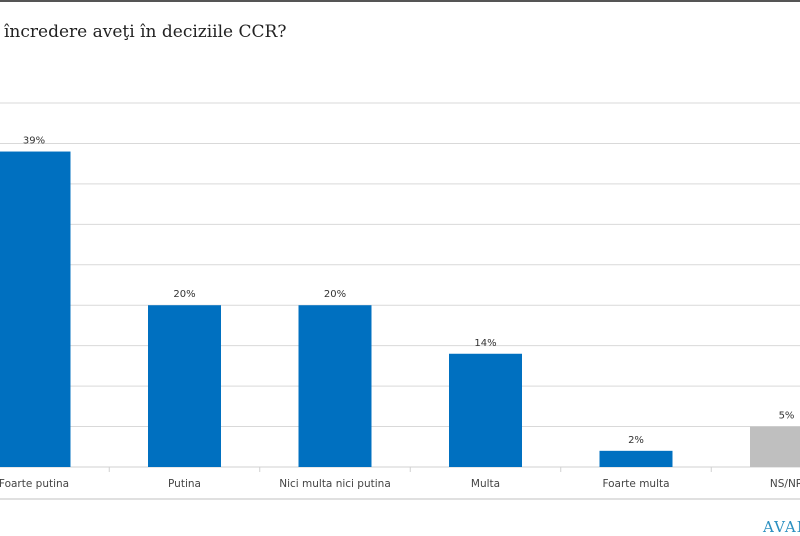  What do you see at coordinates (636, 440) in the screenshot?
I see `data-label: 2%` at bounding box center [636, 440].